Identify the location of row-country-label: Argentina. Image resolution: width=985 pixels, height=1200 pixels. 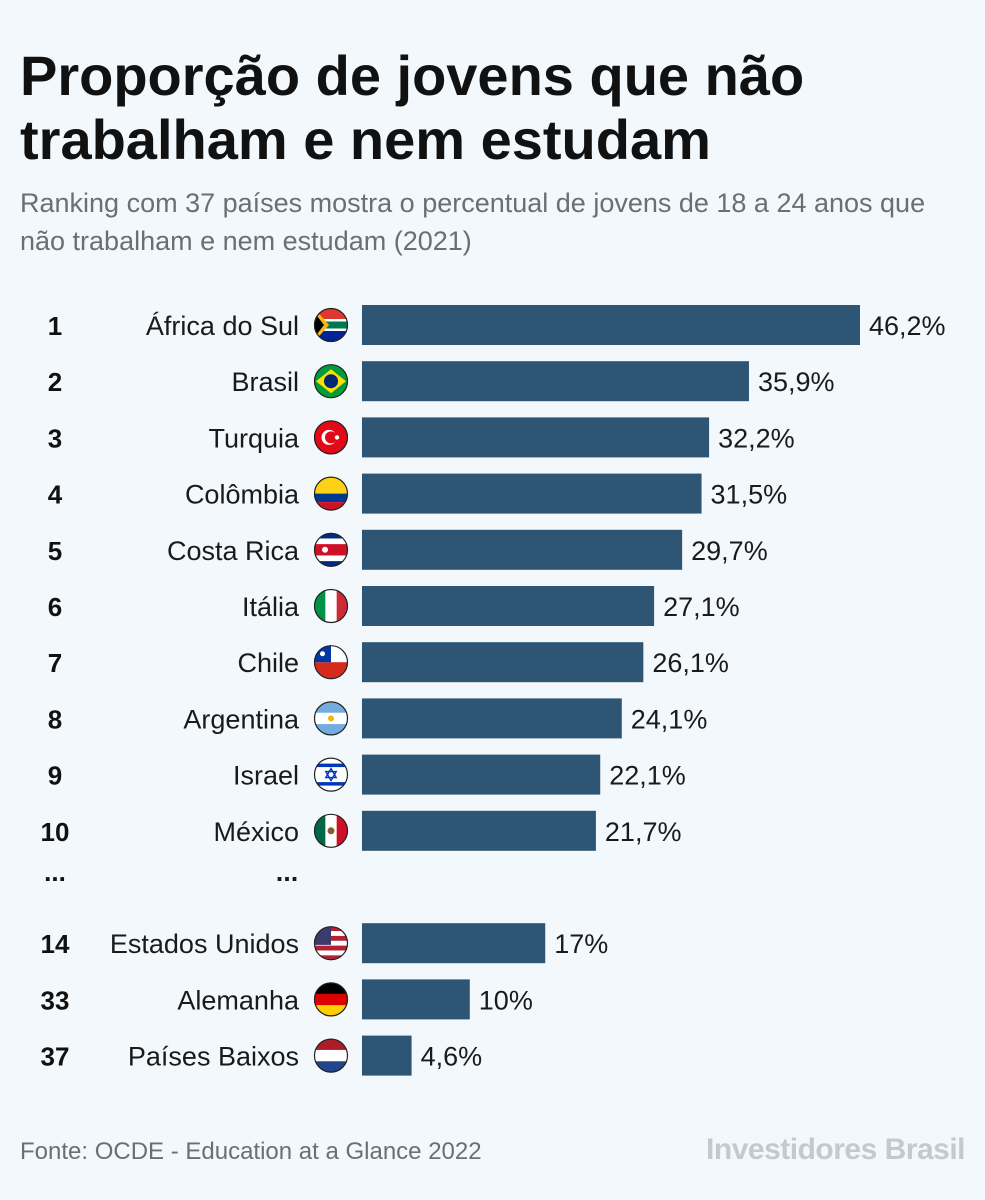
(241, 719).